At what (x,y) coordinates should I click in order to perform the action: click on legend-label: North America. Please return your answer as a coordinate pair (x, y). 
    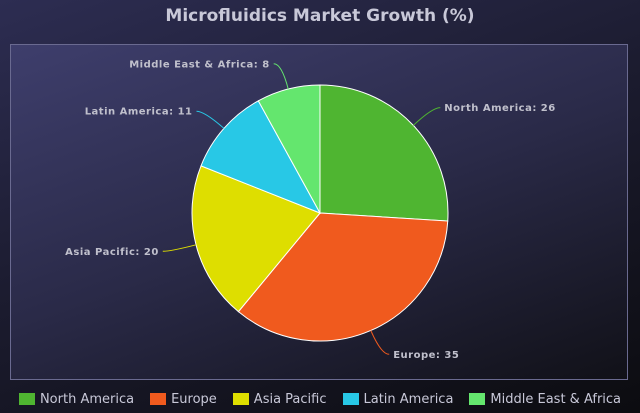
    Looking at the image, I should click on (87, 399).